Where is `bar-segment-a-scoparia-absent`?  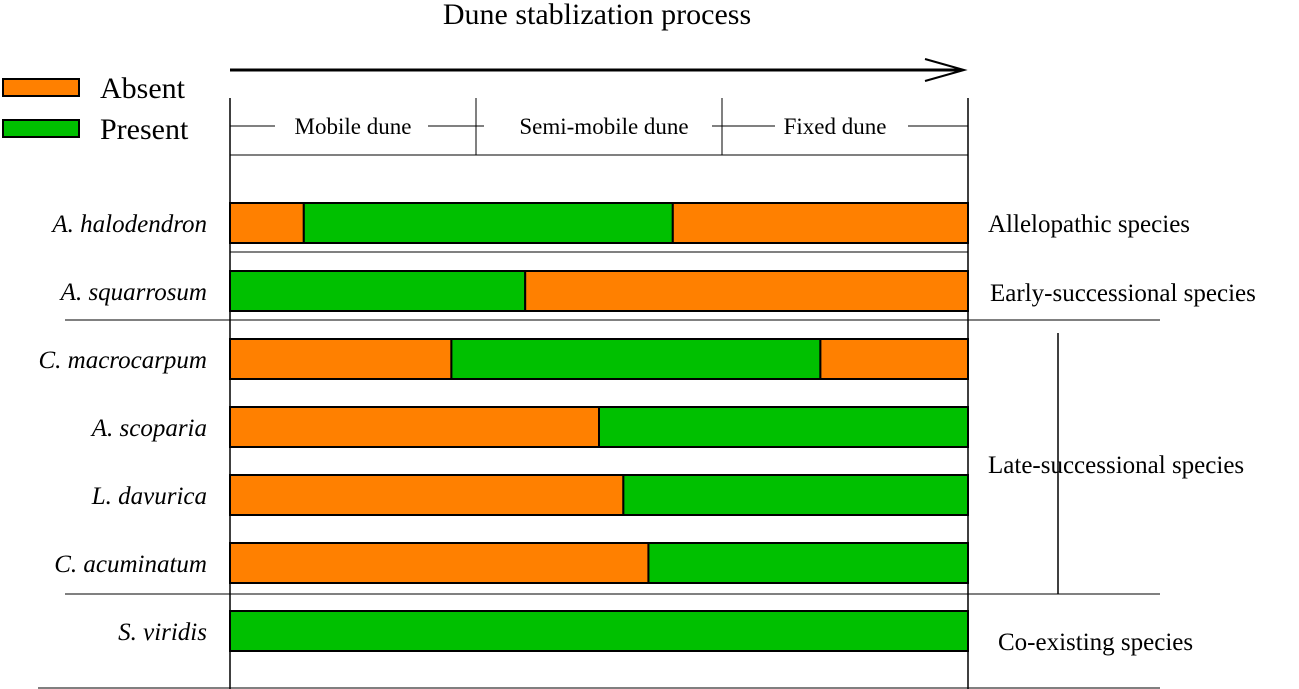 bar-segment-a-scoparia-absent is located at coordinates (414, 427).